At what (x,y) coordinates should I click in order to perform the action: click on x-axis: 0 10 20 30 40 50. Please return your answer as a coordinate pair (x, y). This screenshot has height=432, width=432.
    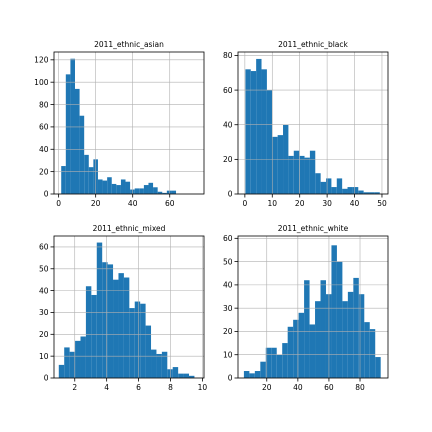
    Looking at the image, I should click on (314, 201).